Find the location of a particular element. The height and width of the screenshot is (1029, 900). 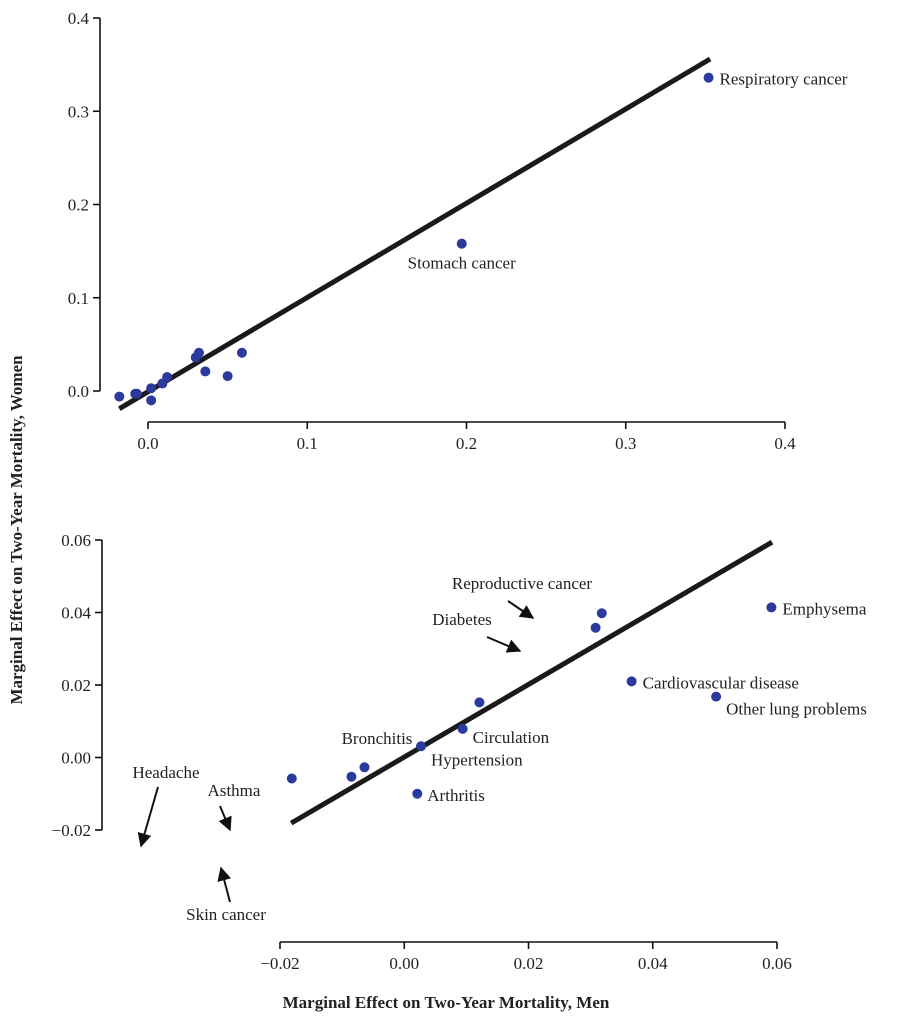

point-label: Stomach cancer is located at coordinates (462, 263).